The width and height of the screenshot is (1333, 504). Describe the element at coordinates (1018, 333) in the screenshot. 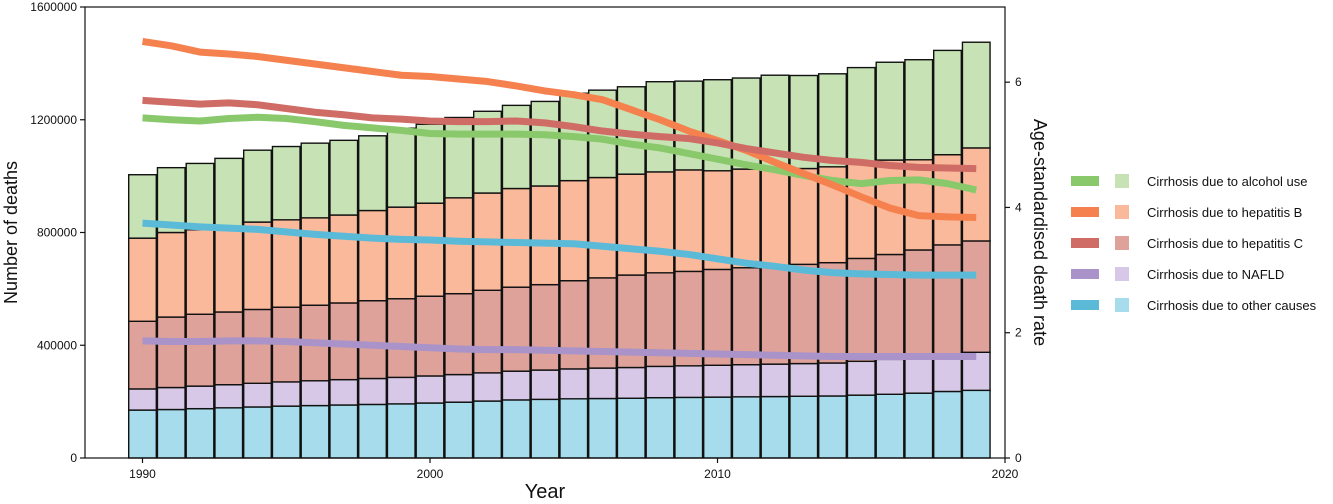

I see `y-right-tick-label-2: 2` at that location.